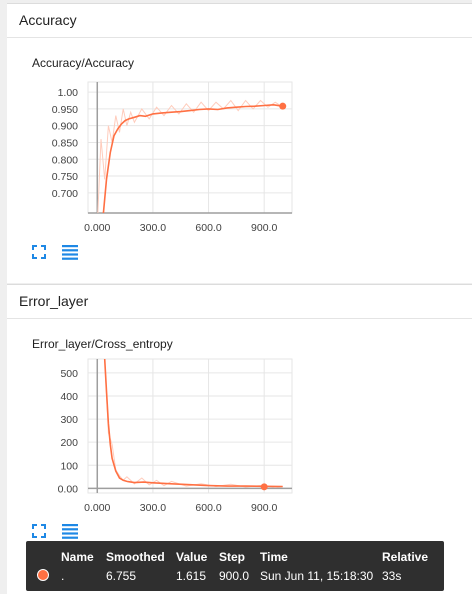 The image size is (472, 594). What do you see at coordinates (392, 576) in the screenshot?
I see `tooltip-cell-relative: 33s` at bounding box center [392, 576].